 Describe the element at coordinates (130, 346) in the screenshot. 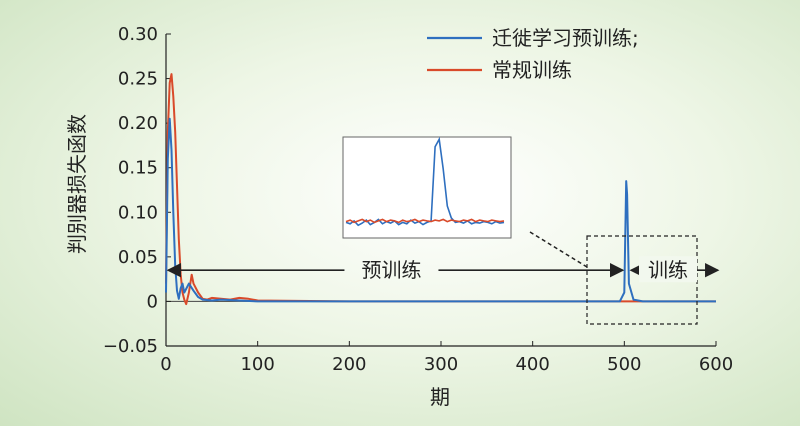

I see `y-tick-label: −0.05` at that location.